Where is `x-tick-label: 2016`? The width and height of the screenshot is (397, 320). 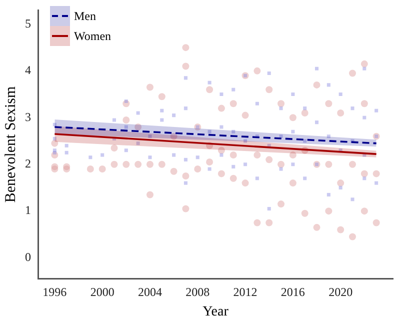
x-tick-label: 2016 is located at coordinates (292, 292).